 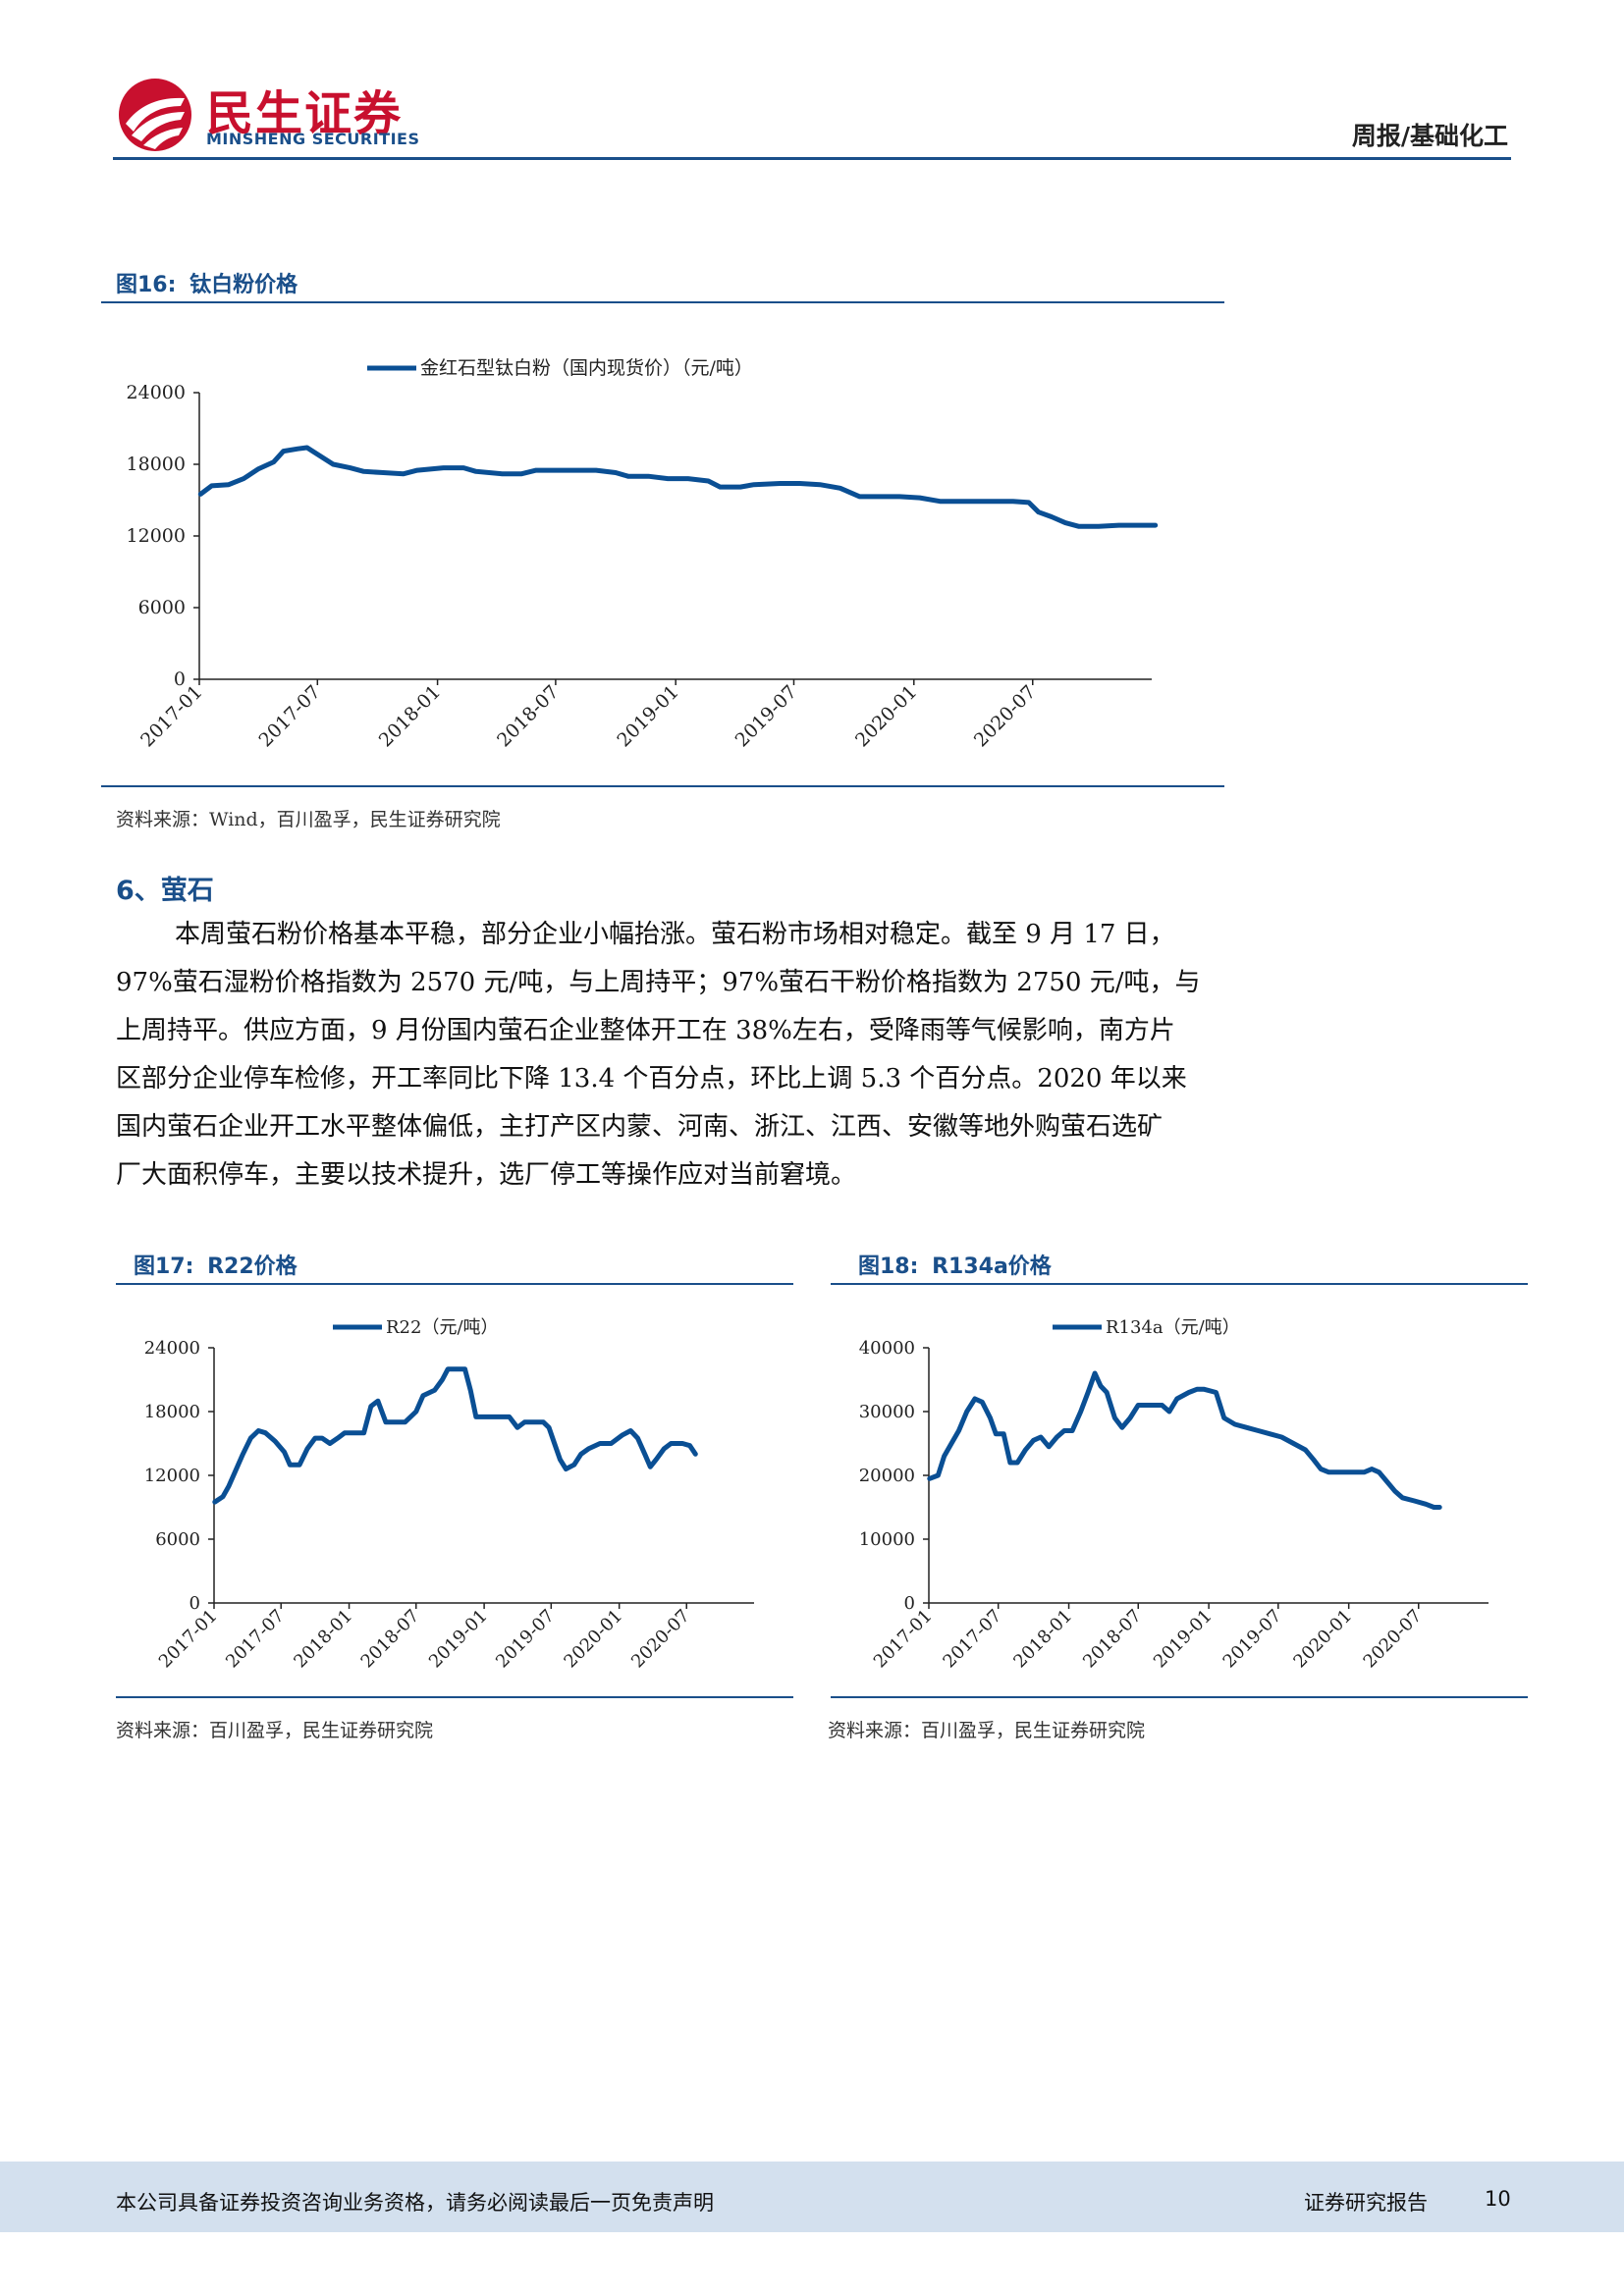 What do you see at coordinates (243, 285) in the screenshot?
I see `figure-16-name: 钛白粉价格` at bounding box center [243, 285].